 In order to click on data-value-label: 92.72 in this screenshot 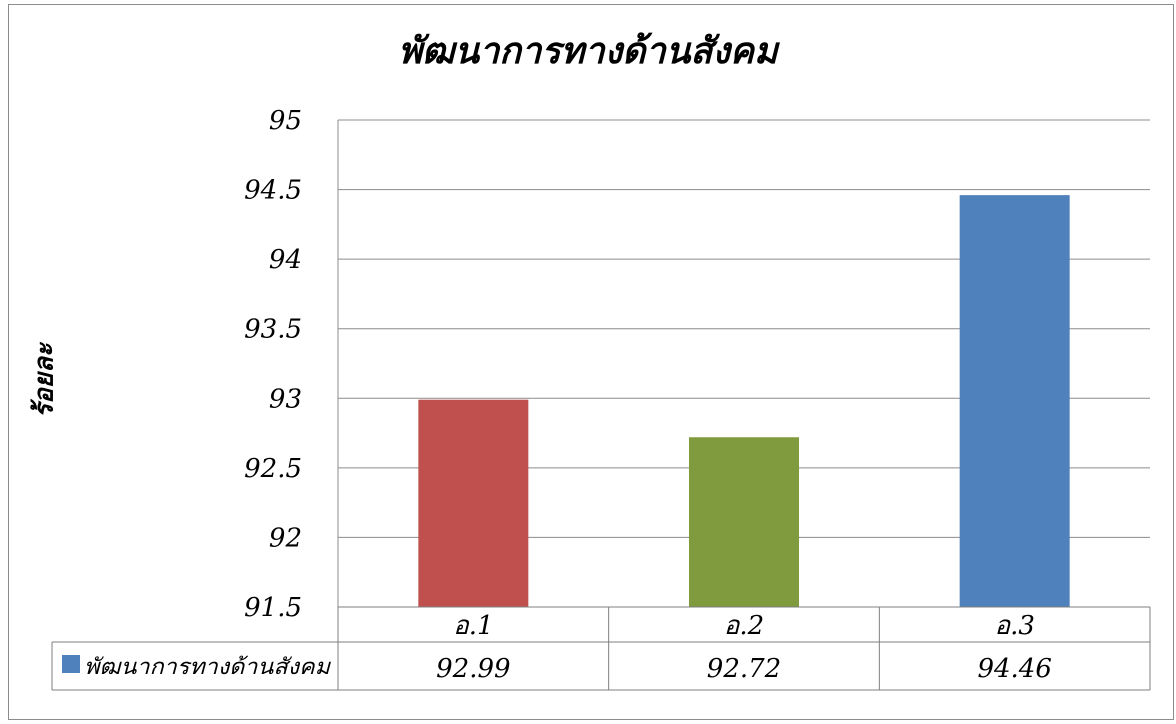, I will do `click(744, 669)`.